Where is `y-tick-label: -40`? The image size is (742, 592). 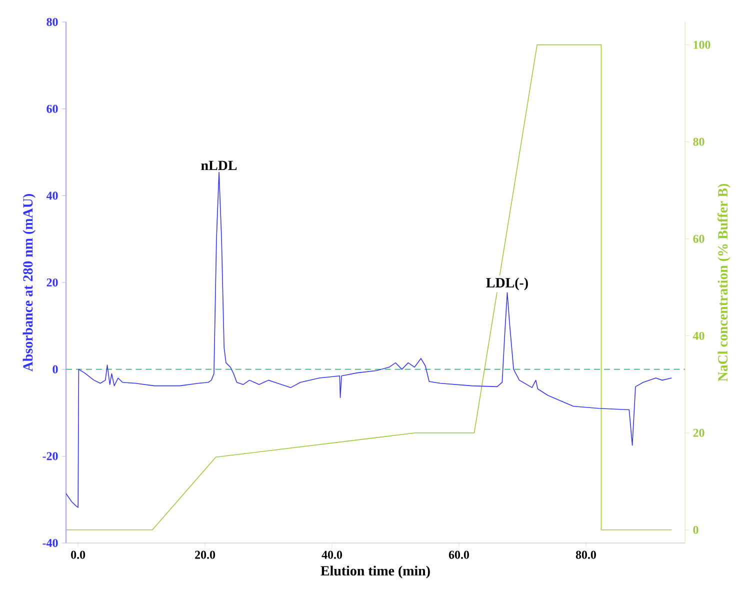 y-tick-label: -40 is located at coordinates (50, 543).